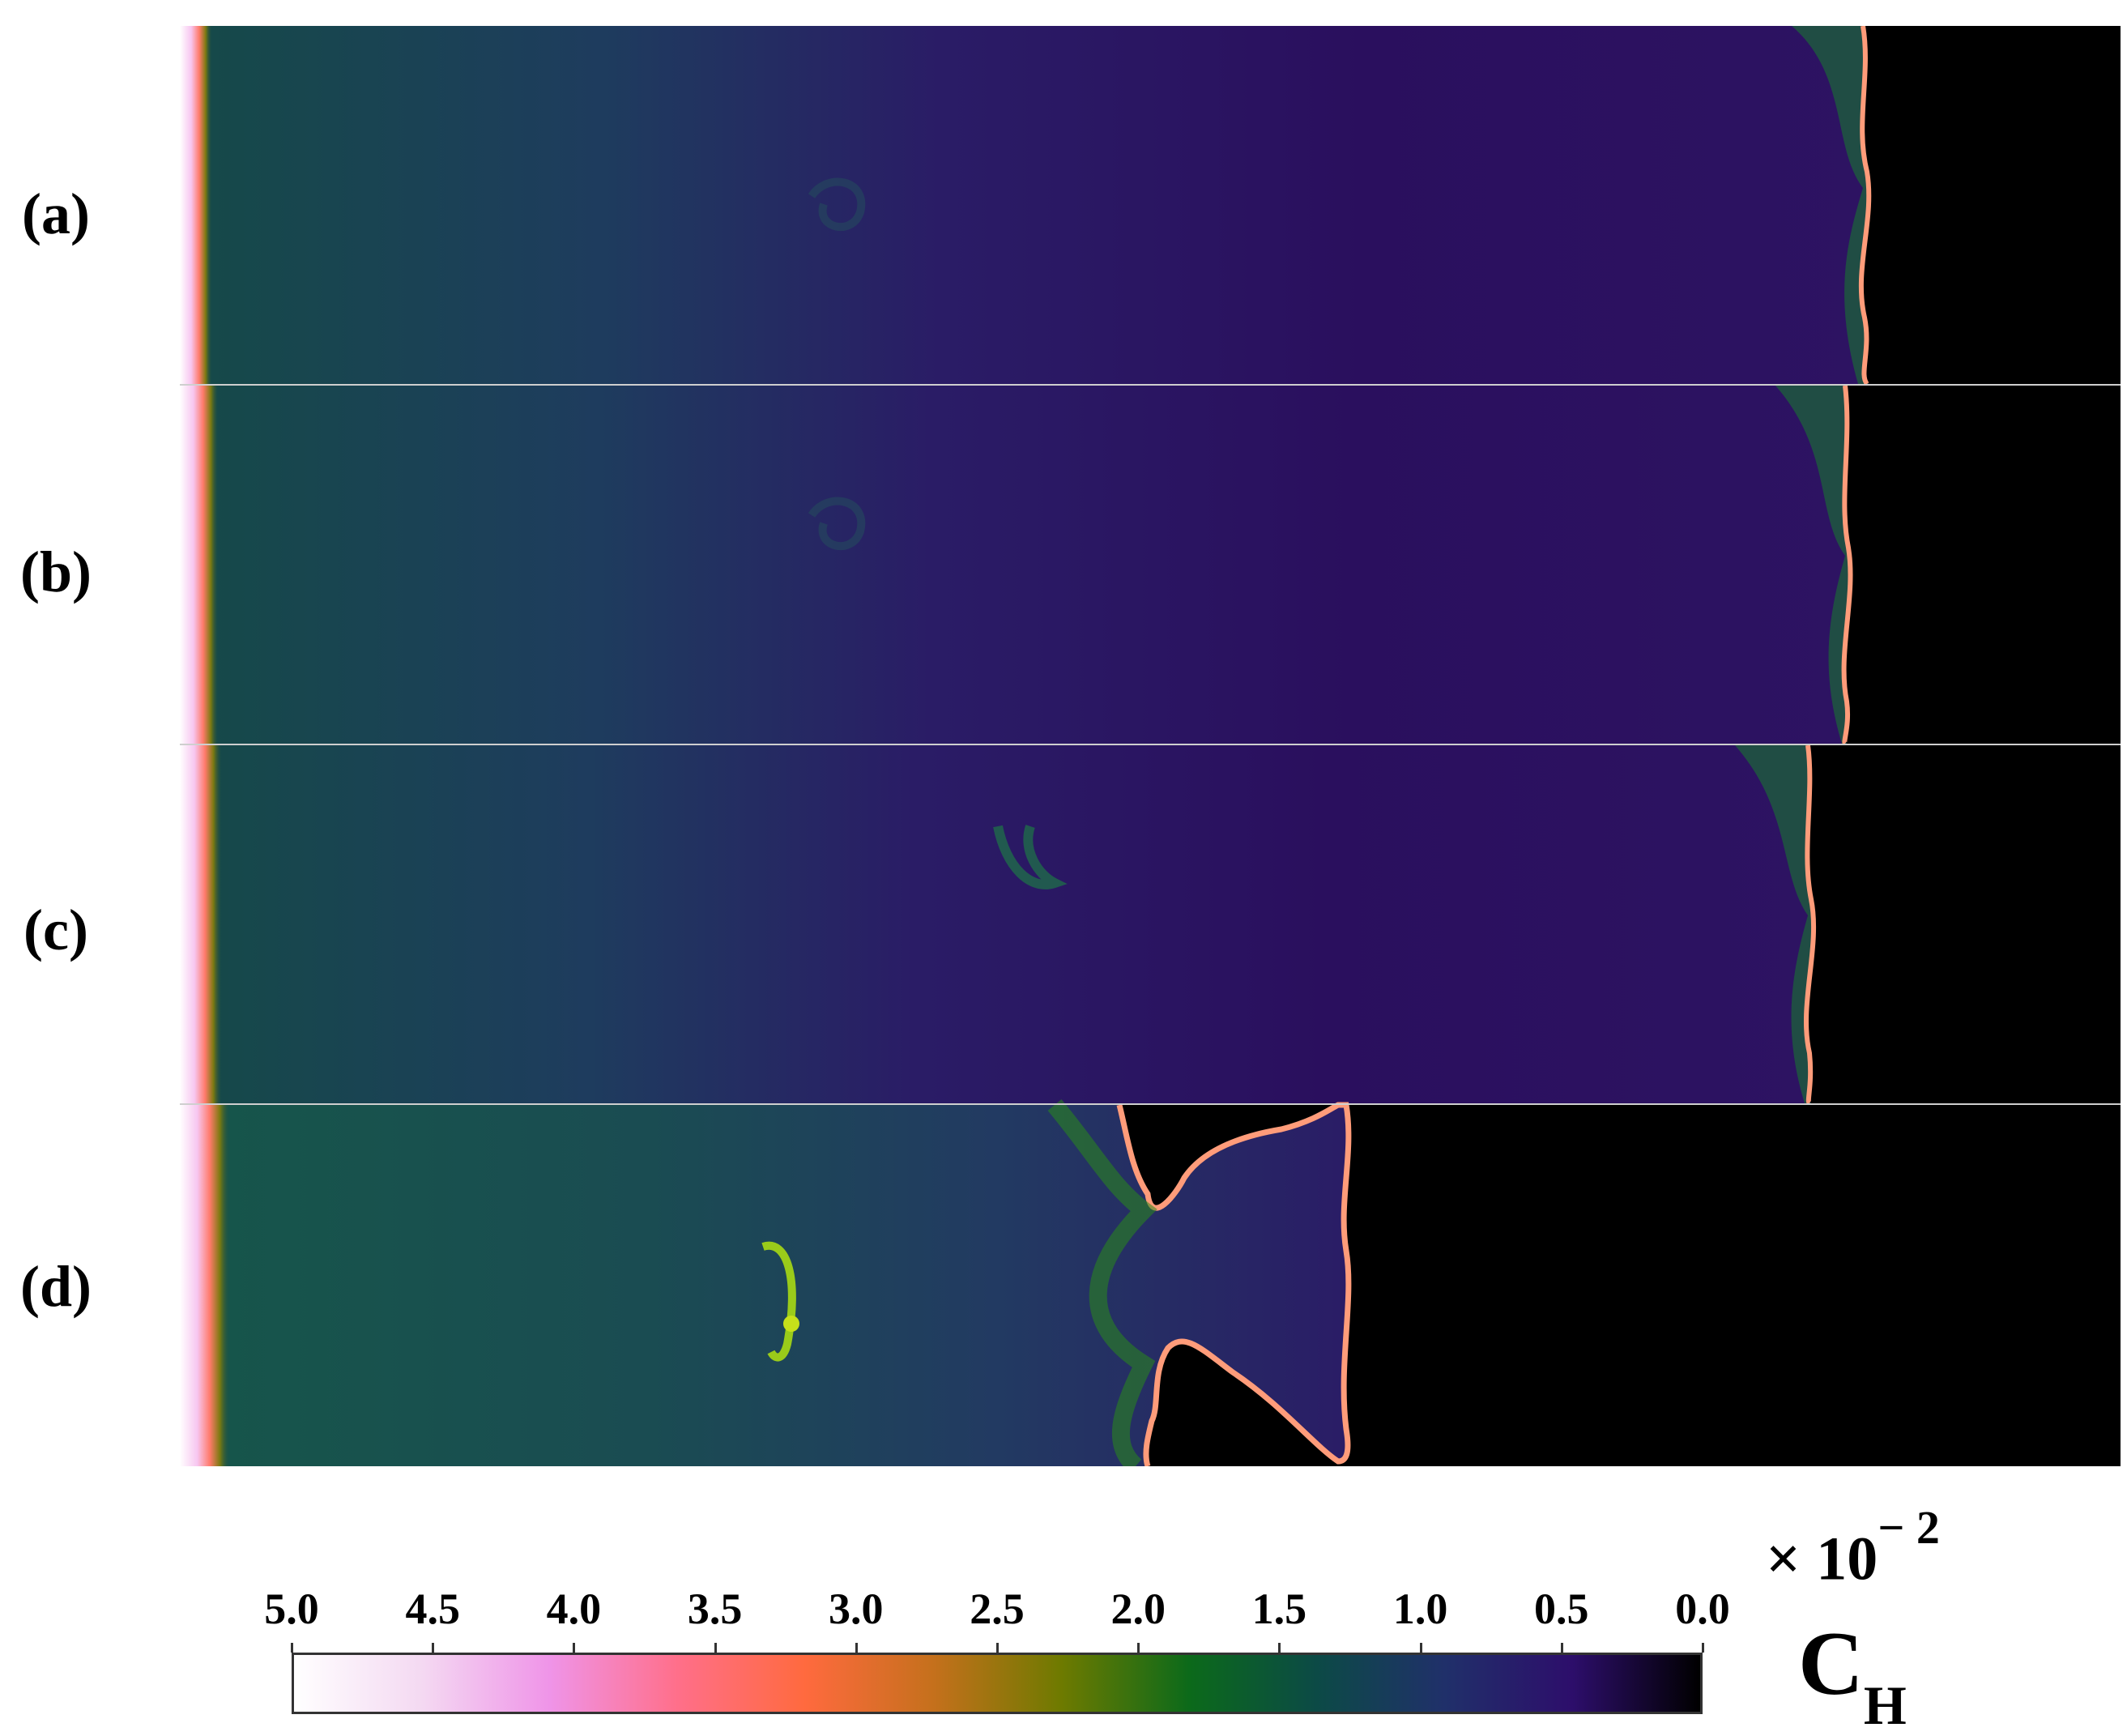 The height and width of the screenshot is (1736, 2127). Describe the element at coordinates (1138, 1609) in the screenshot. I see `colorbar-tick-label: 2.0` at that location.